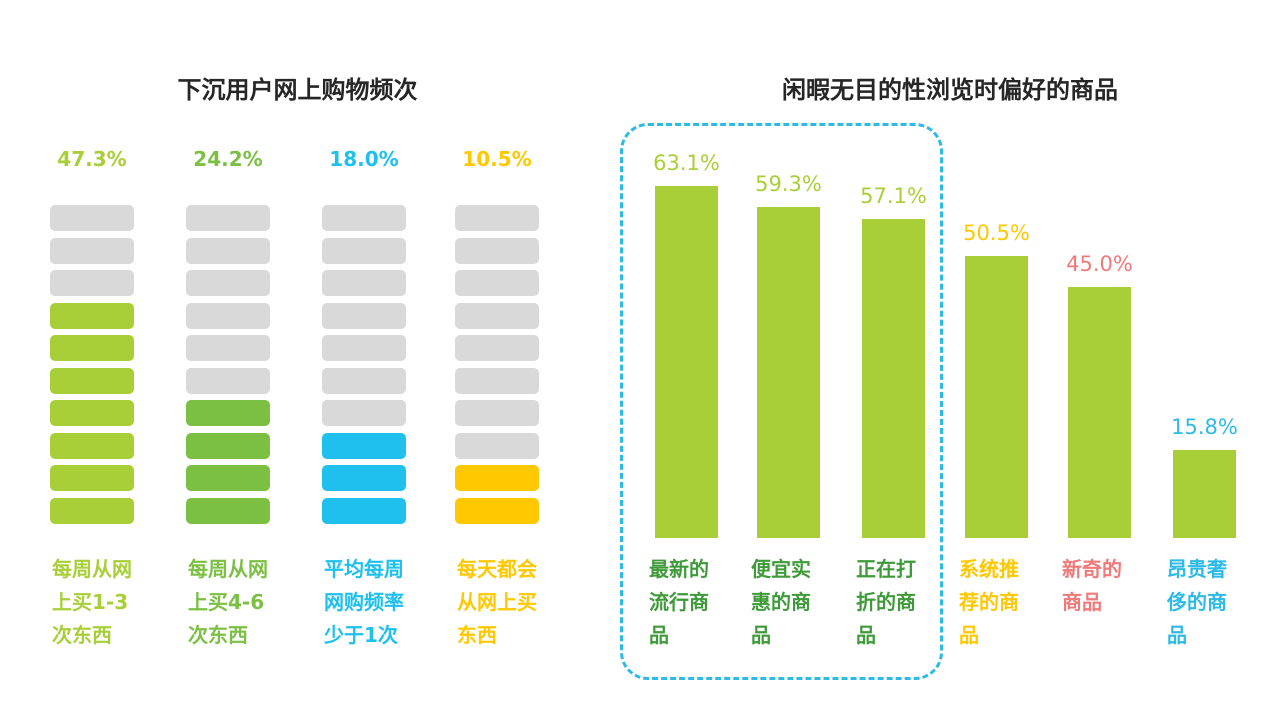 This screenshot has width=1280, height=704. I want to click on frequency-column: 10.5%, so click(497, 337).